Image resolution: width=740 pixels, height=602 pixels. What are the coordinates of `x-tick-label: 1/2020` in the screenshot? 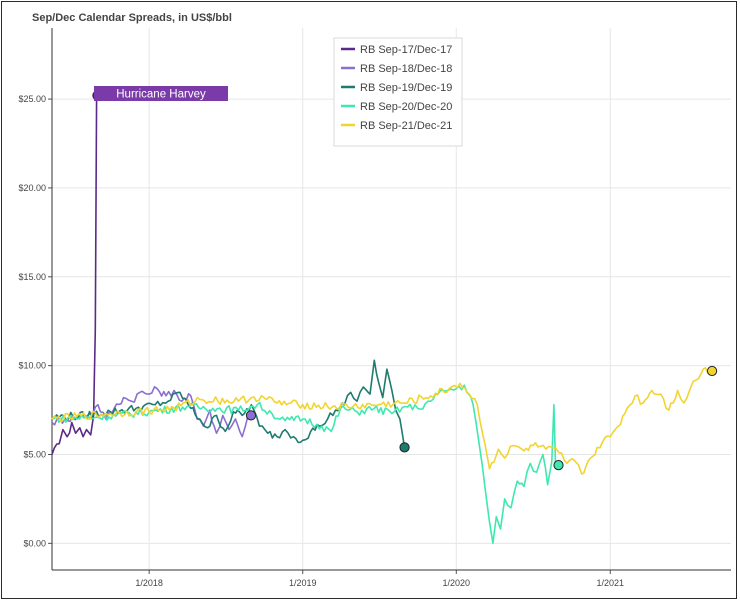 It's located at (457, 583).